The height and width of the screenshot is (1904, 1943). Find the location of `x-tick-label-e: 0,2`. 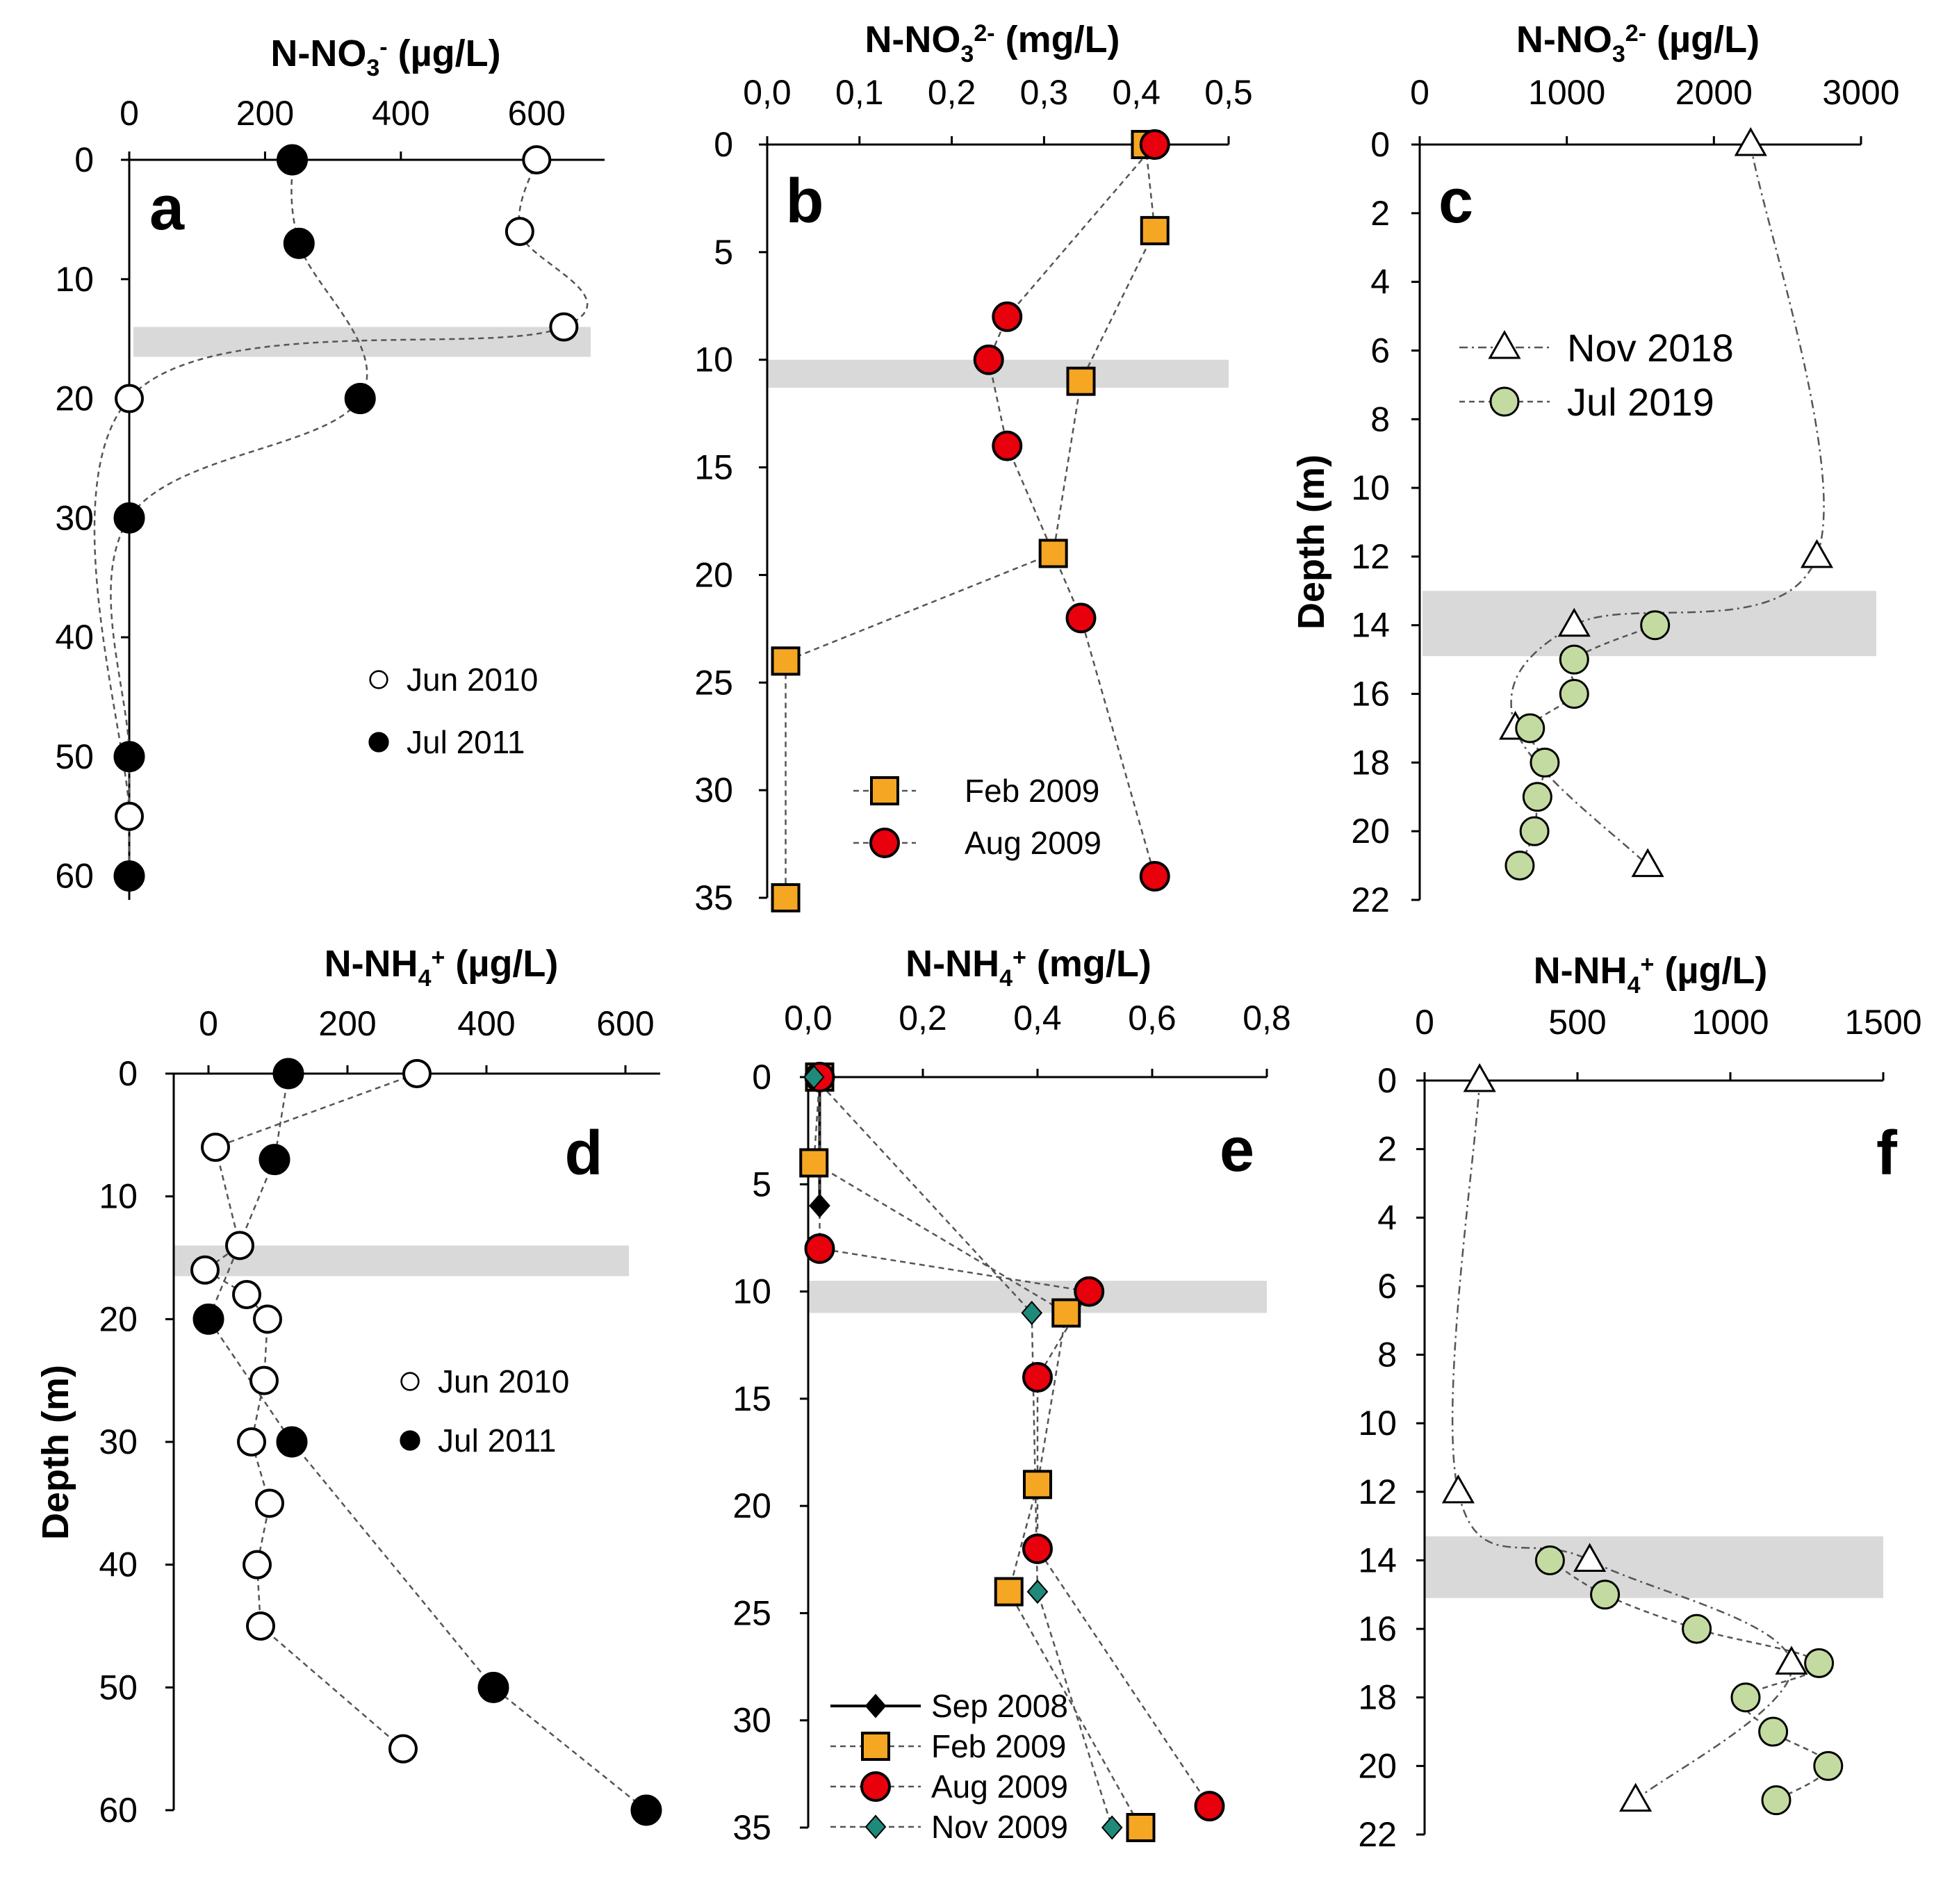

x-tick-label-e: 0,2 is located at coordinates (923, 1018).